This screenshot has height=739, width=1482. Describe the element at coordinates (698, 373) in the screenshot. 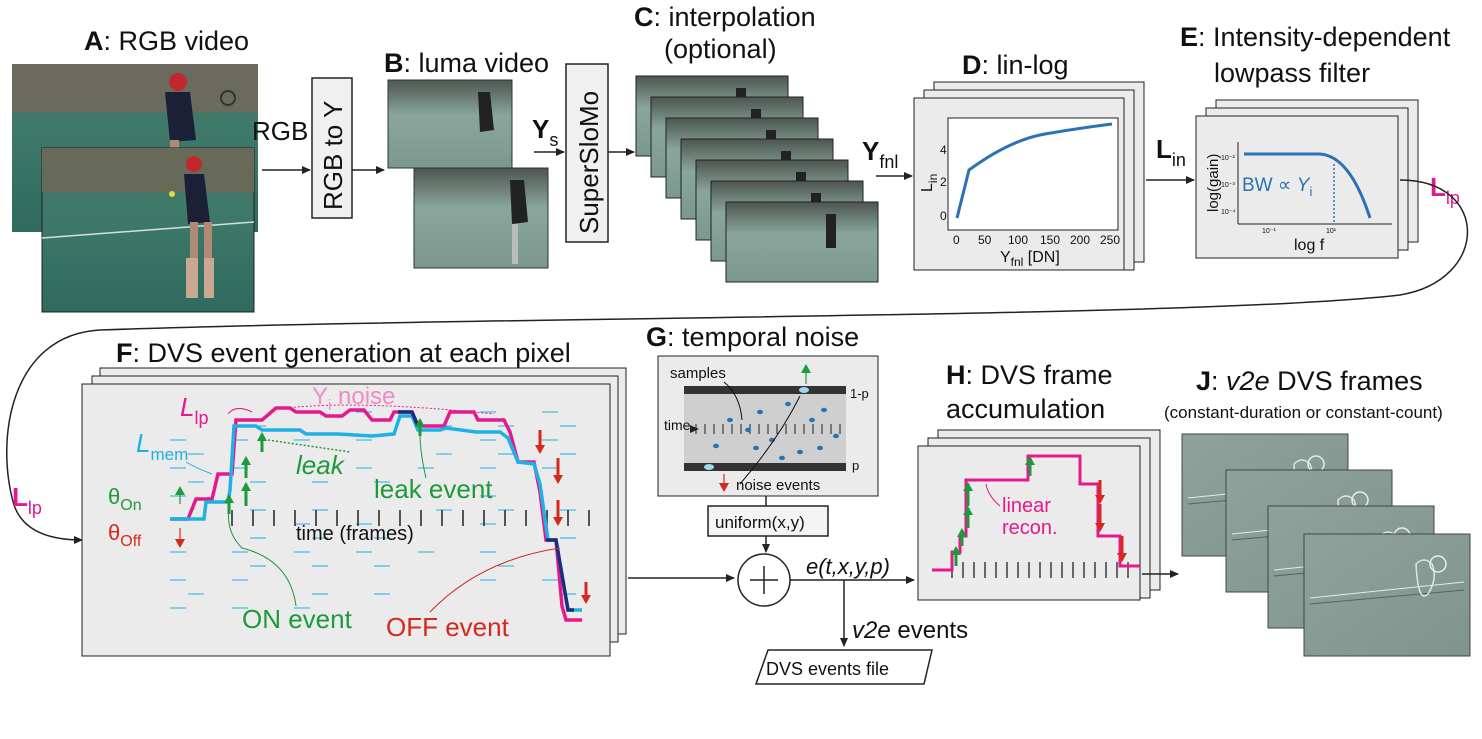

I see `noise-samples-label: samples` at that location.